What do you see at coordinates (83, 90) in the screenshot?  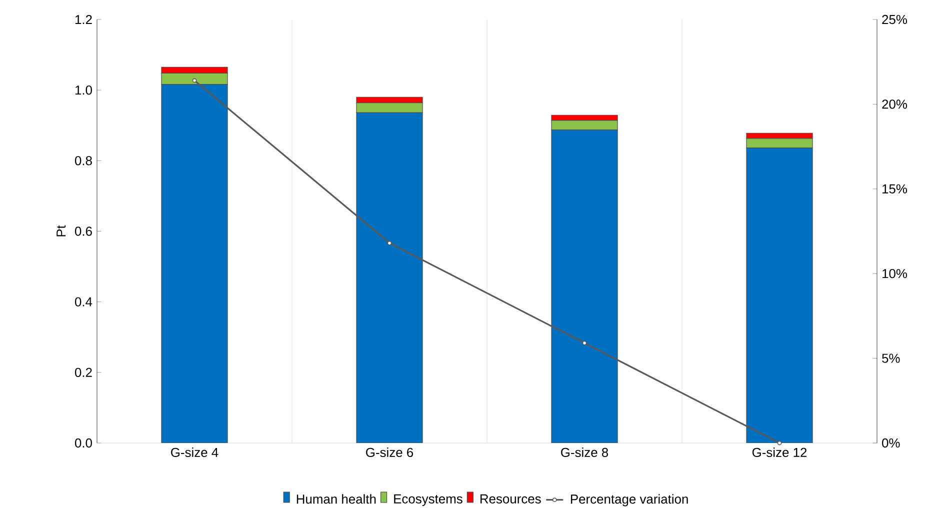 I see `y-tick-label: 1.0` at bounding box center [83, 90].